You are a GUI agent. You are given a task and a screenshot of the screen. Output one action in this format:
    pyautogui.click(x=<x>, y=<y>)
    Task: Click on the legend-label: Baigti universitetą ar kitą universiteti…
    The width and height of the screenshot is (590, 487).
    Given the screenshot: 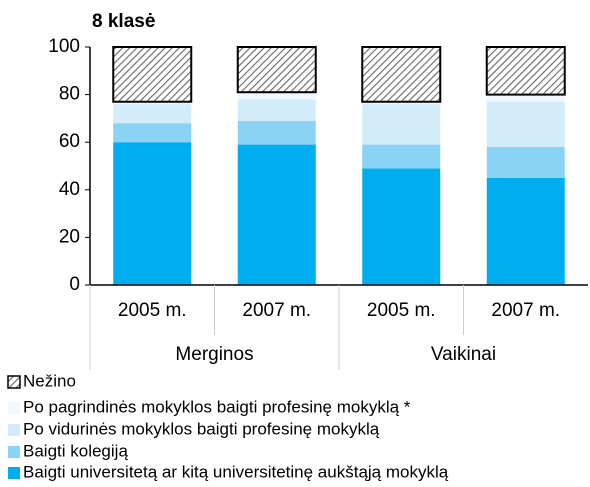 What is the action you would take?
    pyautogui.click(x=236, y=471)
    